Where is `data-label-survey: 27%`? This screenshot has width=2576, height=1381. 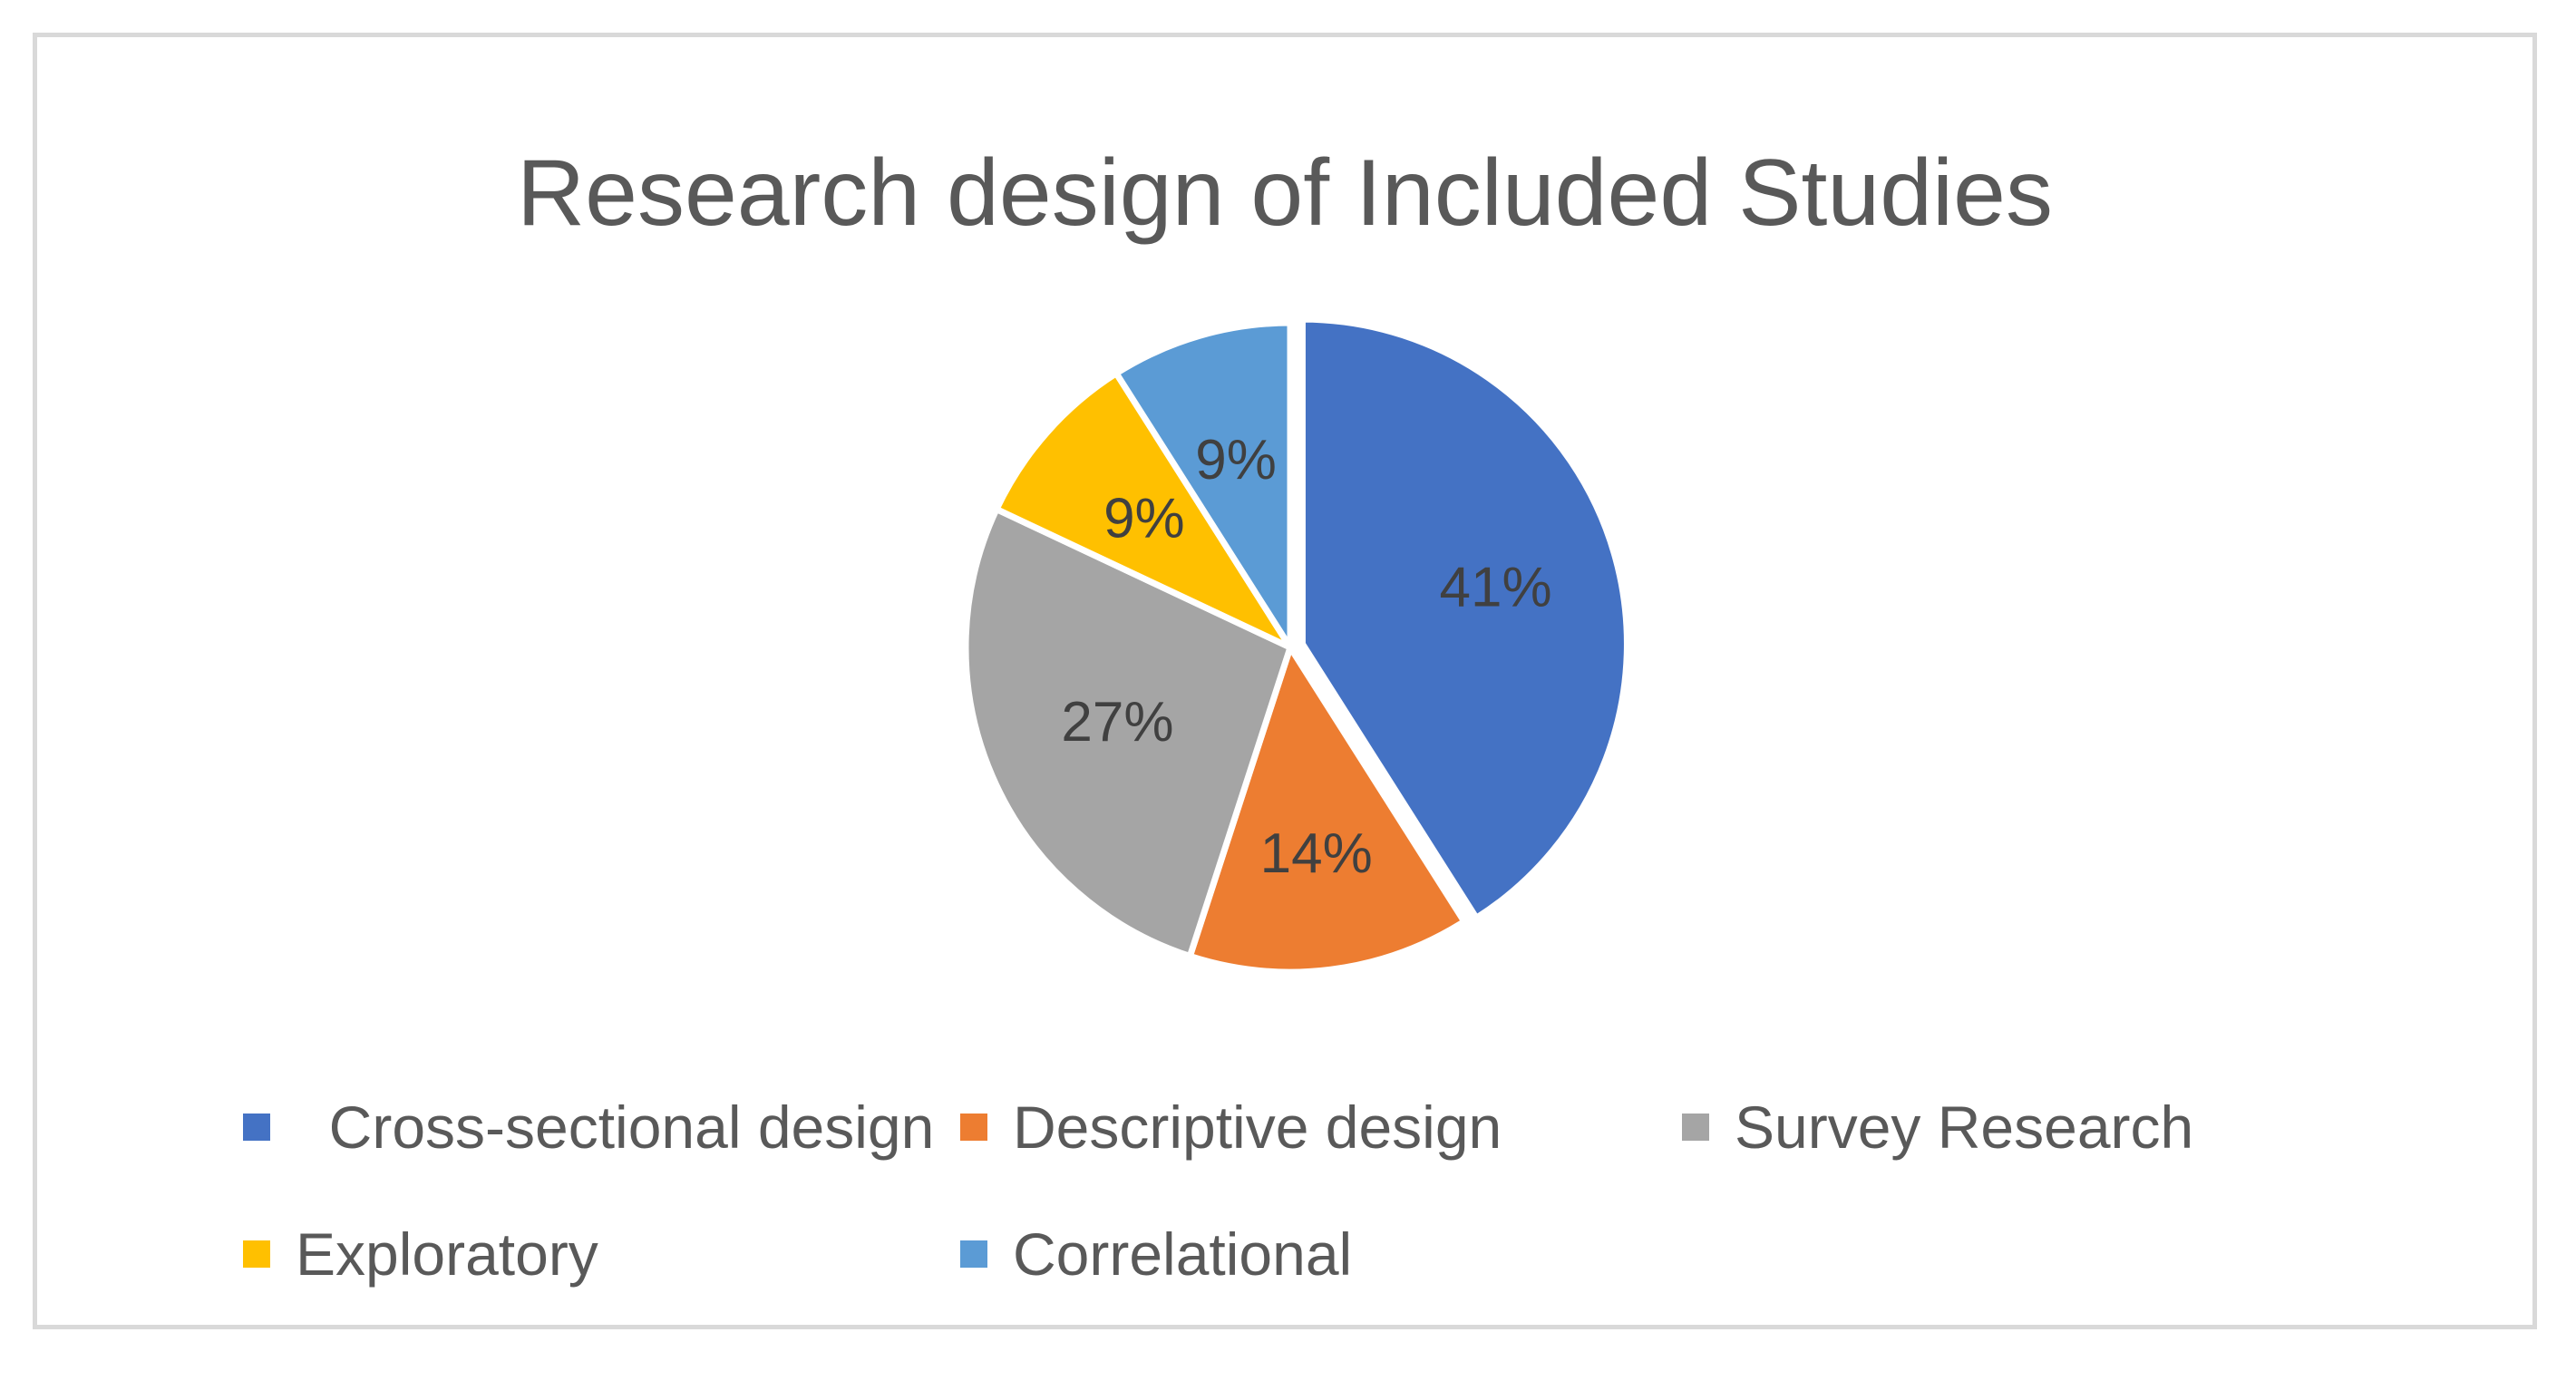
data-label-survey: 27% is located at coordinates (1117, 722).